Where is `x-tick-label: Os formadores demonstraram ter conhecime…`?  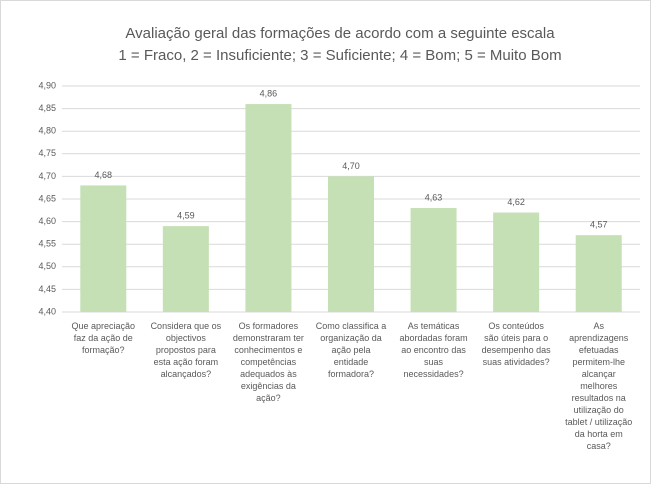
x-tick-label: Os formadores demonstraram ter conhecime… is located at coordinates (268, 362).